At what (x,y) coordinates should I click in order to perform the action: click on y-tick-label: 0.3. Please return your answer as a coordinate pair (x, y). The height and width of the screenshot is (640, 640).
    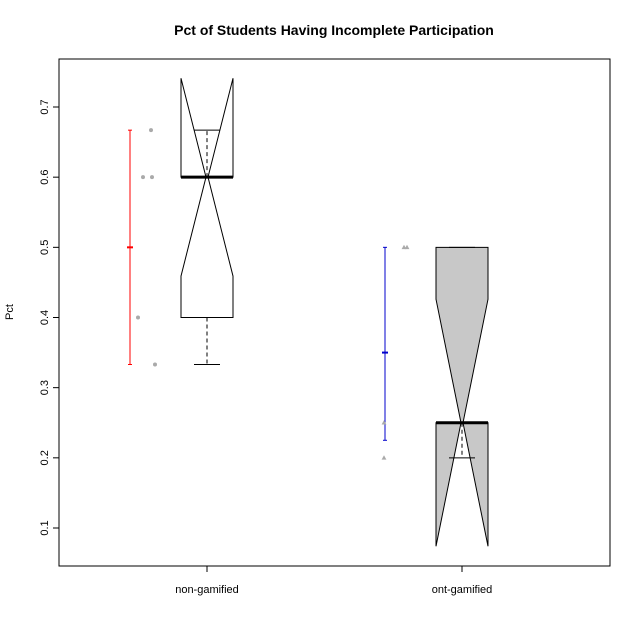
    Looking at the image, I should click on (45, 387).